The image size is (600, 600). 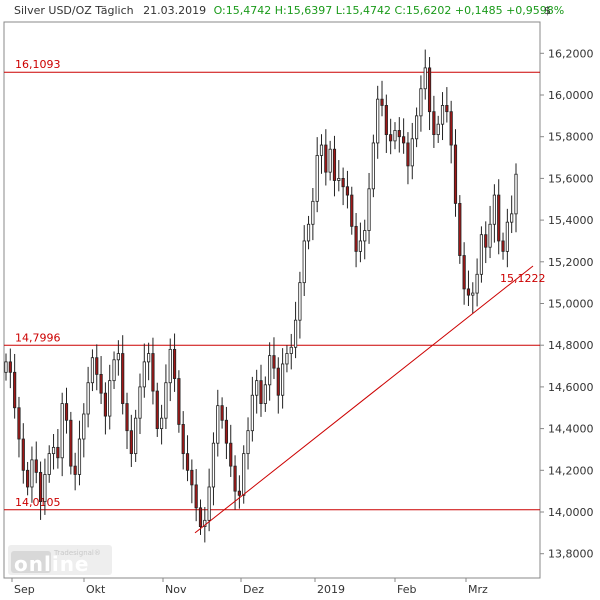 I want to click on trendline-label: 15,1222, so click(x=523, y=278).